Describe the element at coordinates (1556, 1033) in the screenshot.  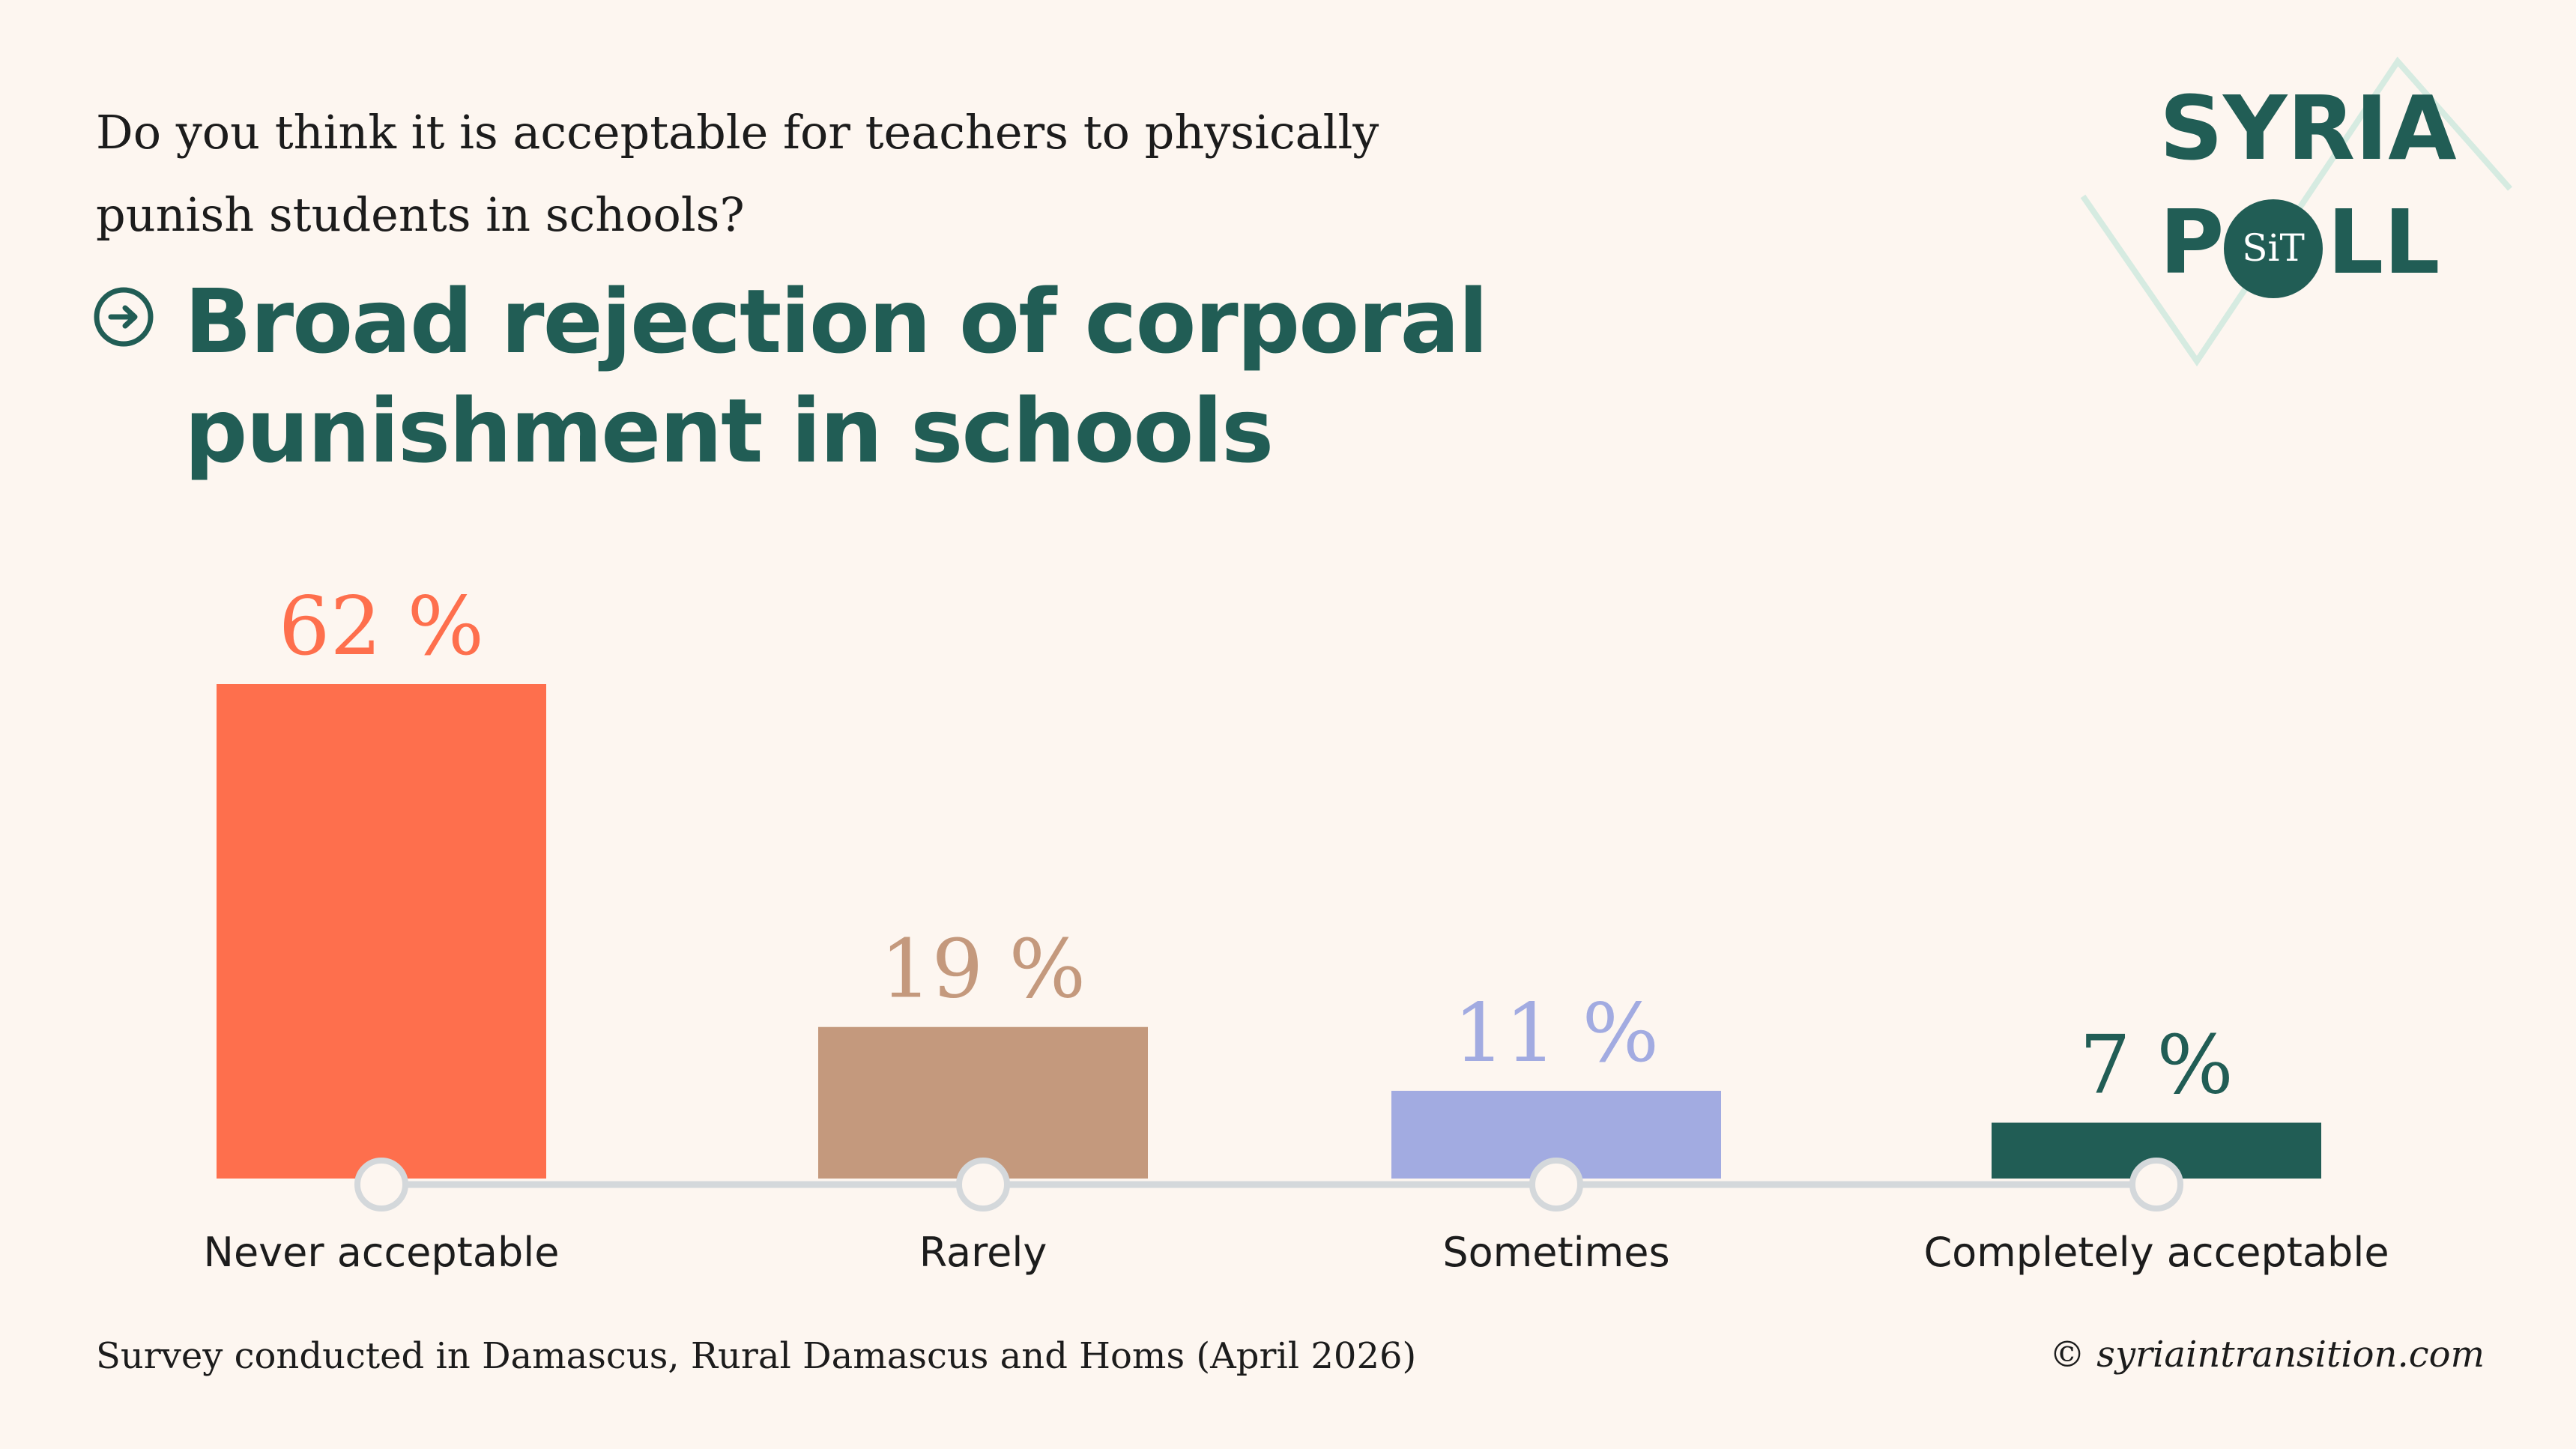
I see `value-label: 11 %` at that location.